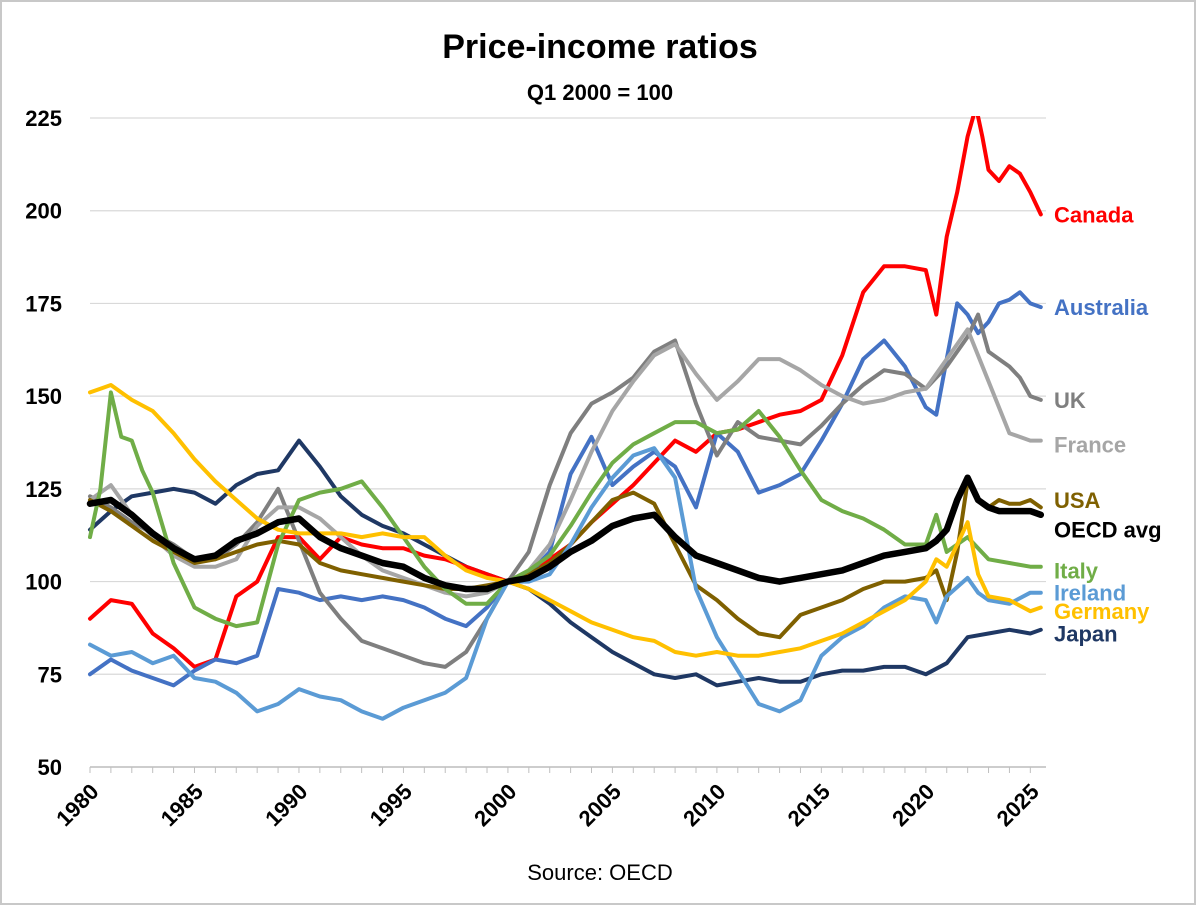 The image size is (1200, 909). I want to click on series-label-germany: Germany, so click(1102, 611).